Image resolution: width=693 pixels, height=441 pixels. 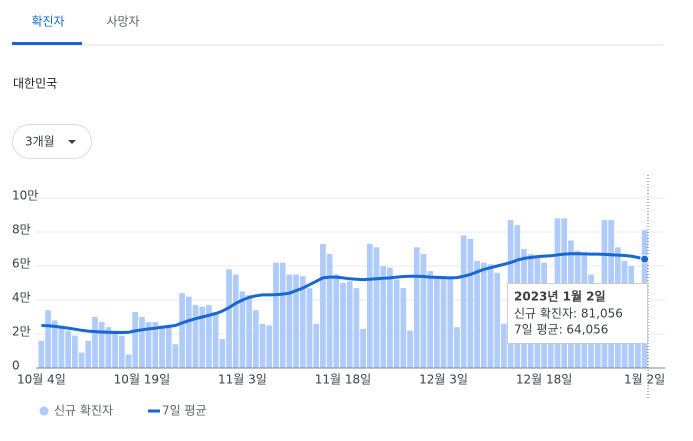 I want to click on tab: 확진자, so click(x=47, y=22).